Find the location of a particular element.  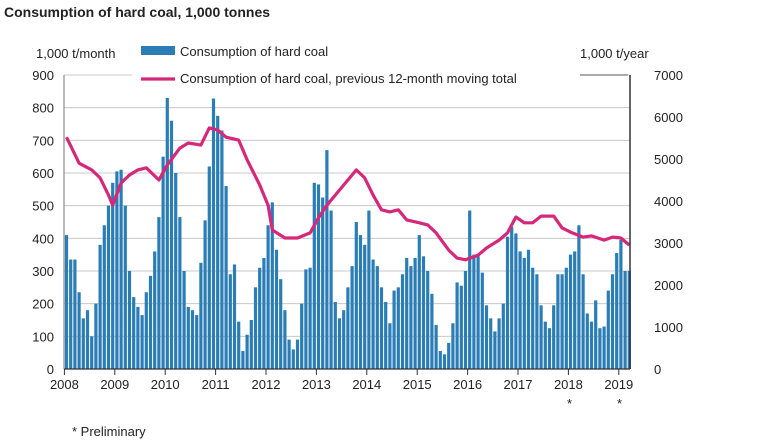

x-tick-label: 2019 is located at coordinates (618, 384).